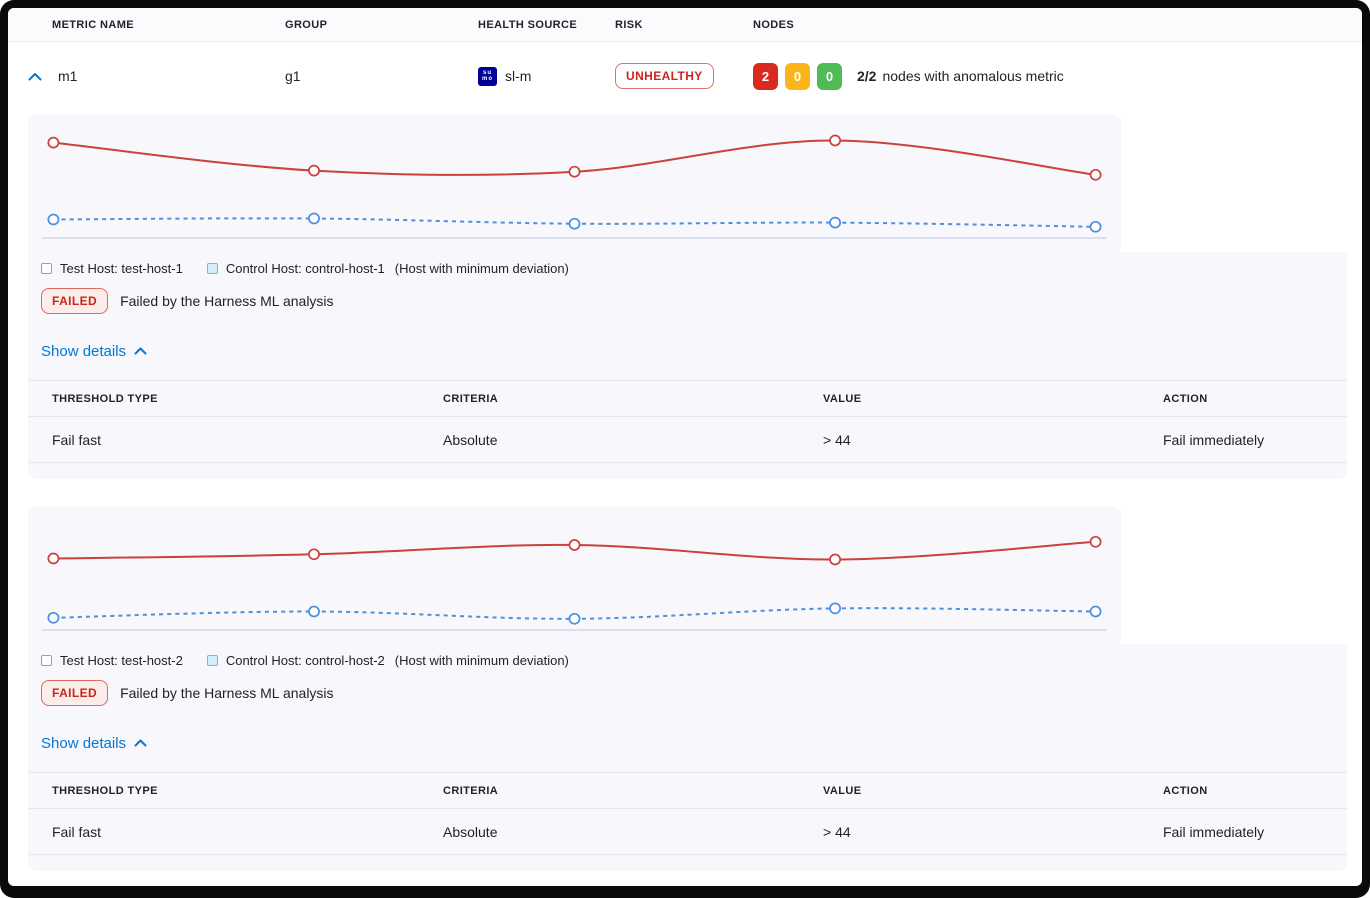  Describe the element at coordinates (121, 660) in the screenshot. I see `test-host-legend-label: Test Host: test-host-2` at that location.